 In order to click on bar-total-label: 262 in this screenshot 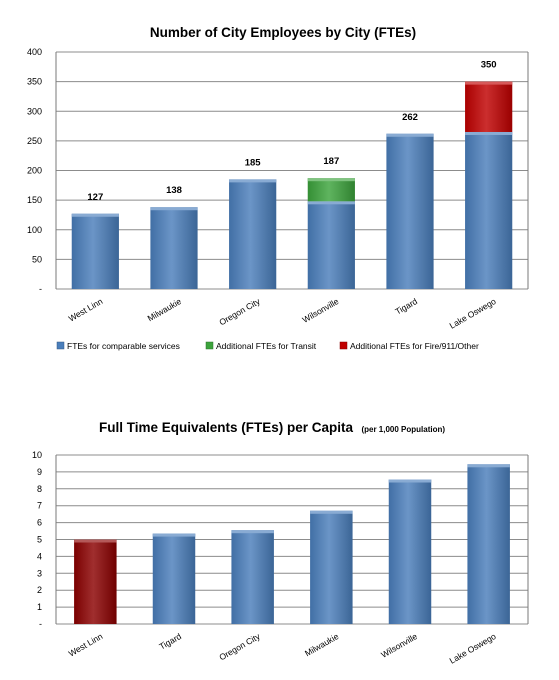, I will do `click(410, 117)`.